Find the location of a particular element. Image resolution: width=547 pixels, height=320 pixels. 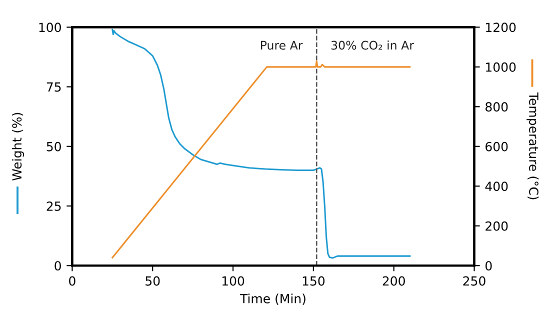

y2-tick-label: 600 is located at coordinates (497, 147).